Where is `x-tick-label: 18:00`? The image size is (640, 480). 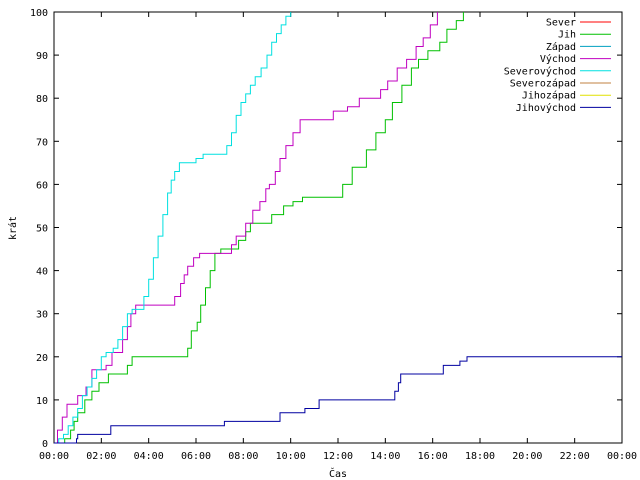 x-tick-label: 18:00 is located at coordinates (480, 456).